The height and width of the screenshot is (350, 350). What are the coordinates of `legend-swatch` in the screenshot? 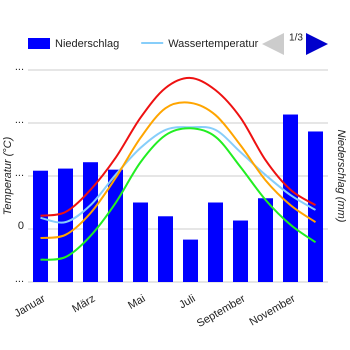 It's located at (39, 43).